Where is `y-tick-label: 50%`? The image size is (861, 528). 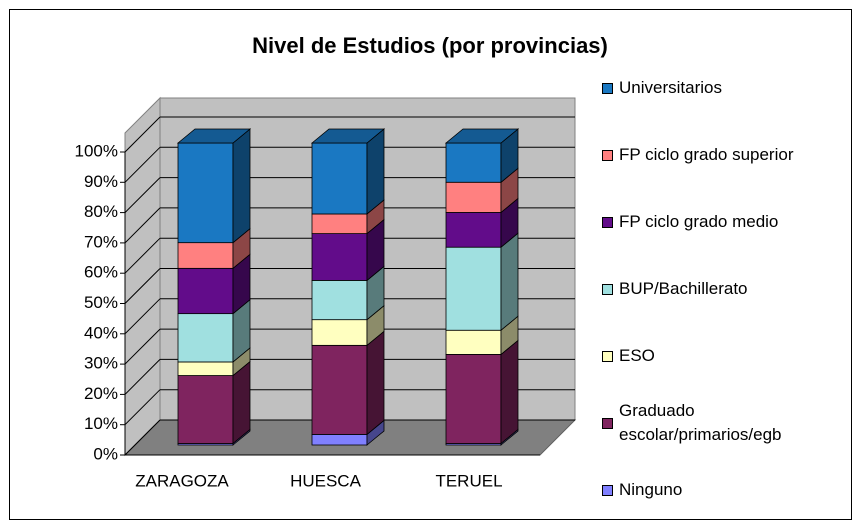
y-tick-label: 50% is located at coordinates (101, 302).